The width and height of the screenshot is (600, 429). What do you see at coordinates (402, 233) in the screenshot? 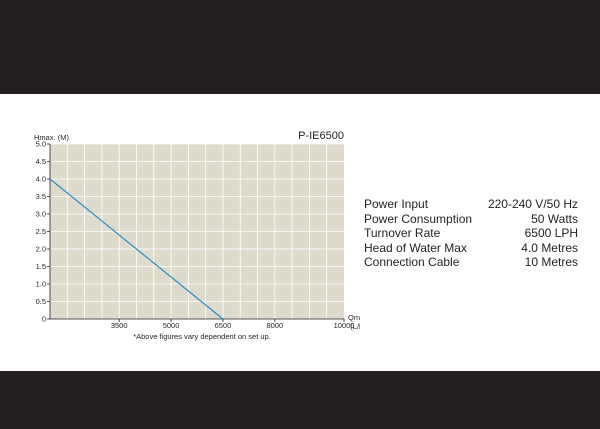
I see `spec-label: Turnover Rate` at bounding box center [402, 233].